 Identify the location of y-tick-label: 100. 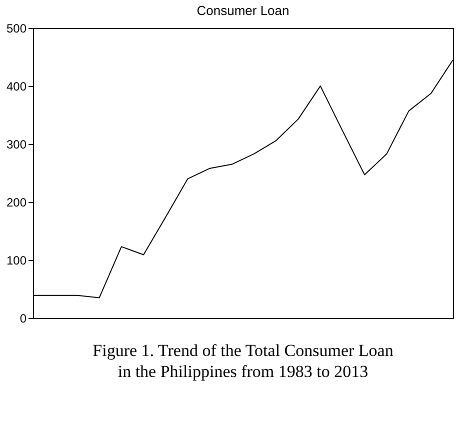
(16, 261).